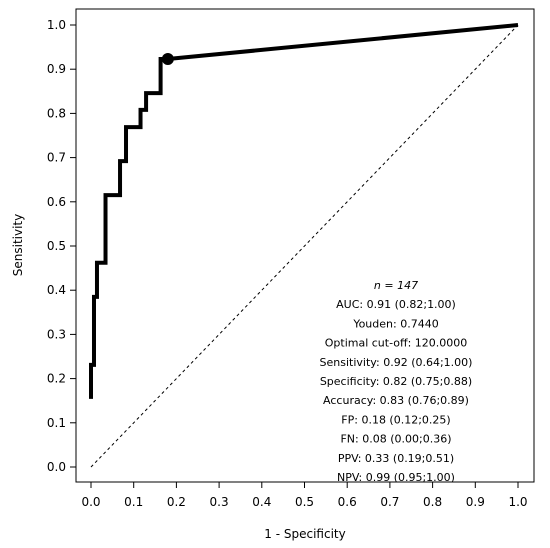 This screenshot has height=548, width=550. What do you see at coordinates (56, 467) in the screenshot?
I see `y-tick-label: 0.0` at bounding box center [56, 467].